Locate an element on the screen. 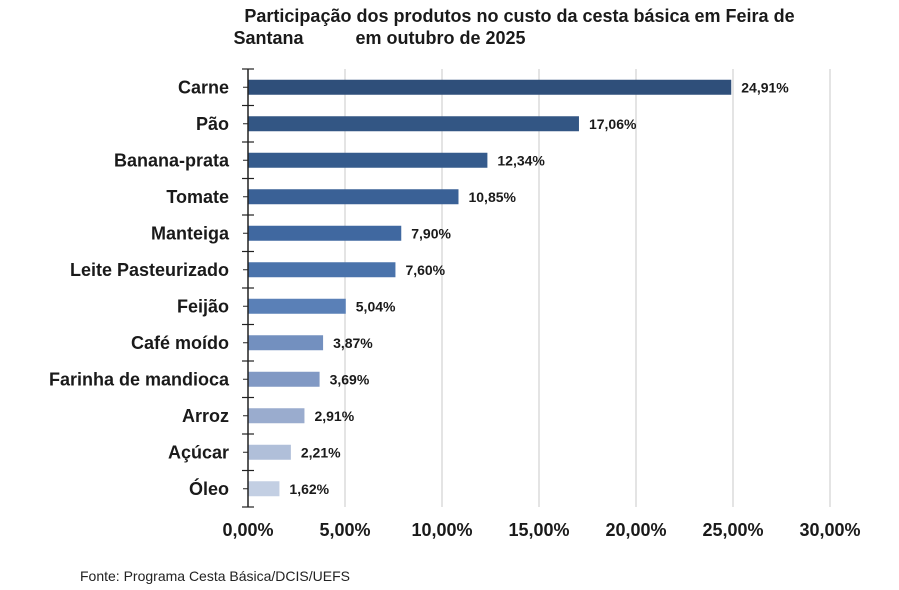  x-tick-label: 25,00% is located at coordinates (732, 530).